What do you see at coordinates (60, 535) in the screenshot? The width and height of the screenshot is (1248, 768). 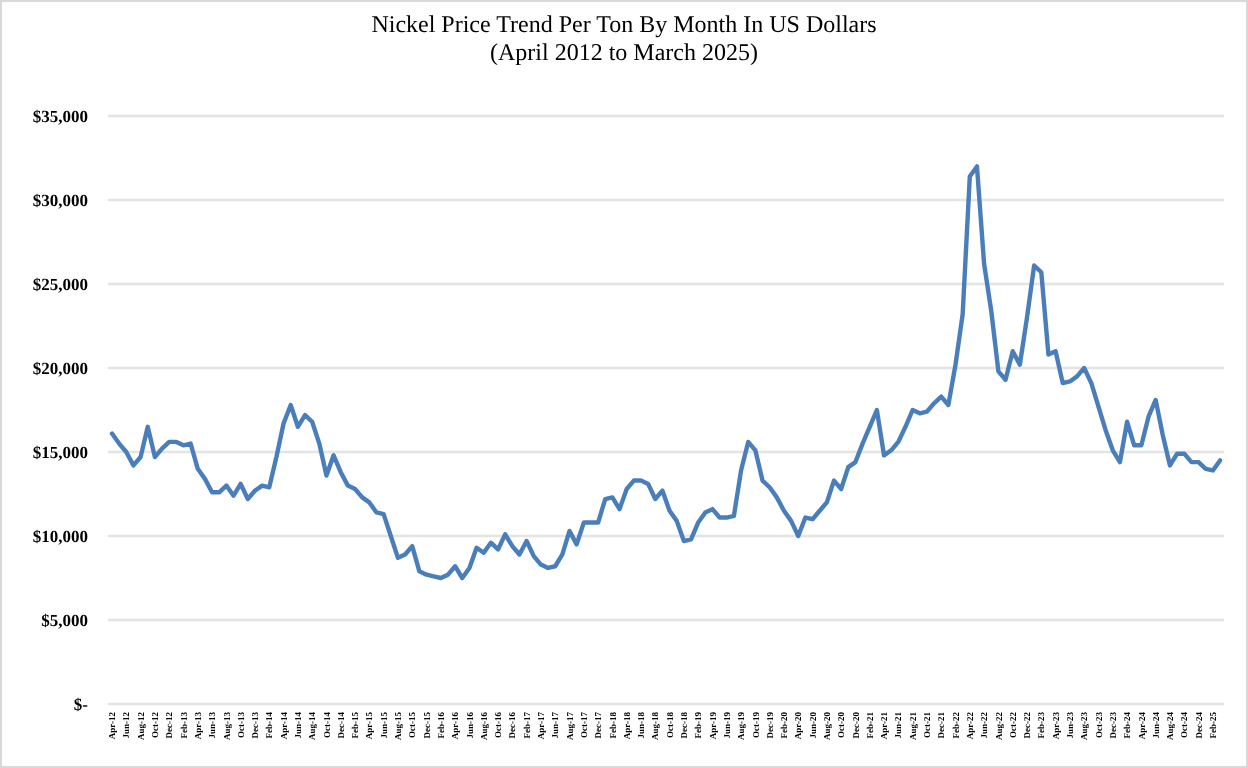 I see `y-tick-label: $10,000` at bounding box center [60, 535].